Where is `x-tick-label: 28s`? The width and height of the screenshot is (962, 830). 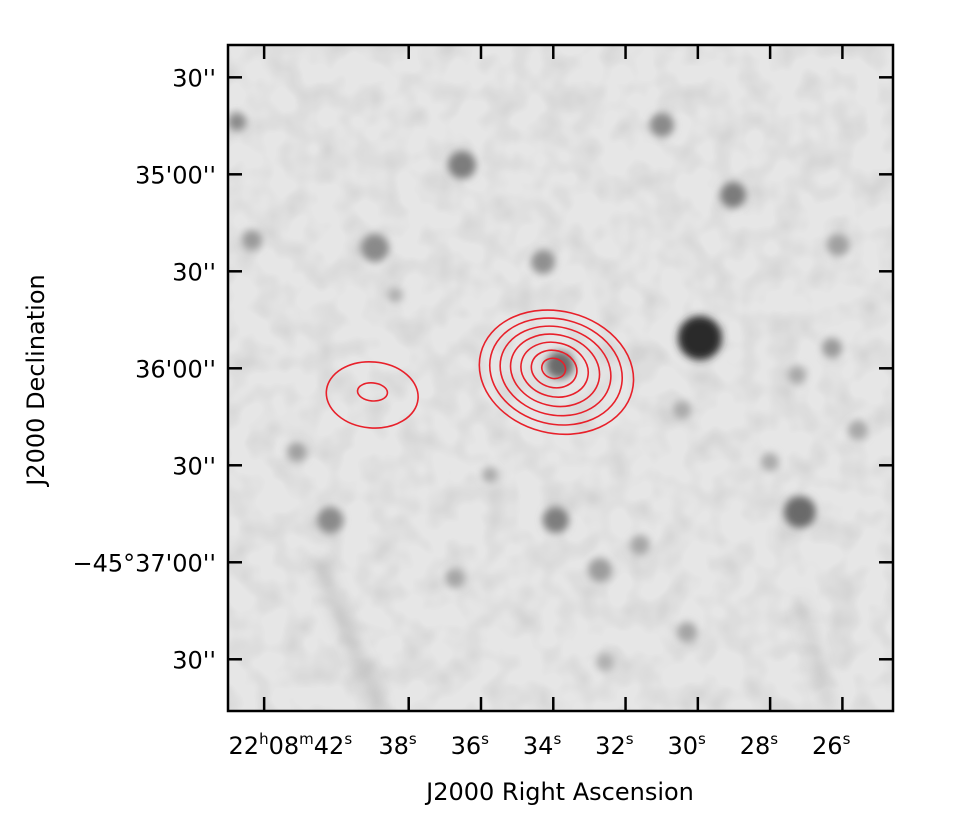 x-tick-label: 28s is located at coordinates (759, 745).